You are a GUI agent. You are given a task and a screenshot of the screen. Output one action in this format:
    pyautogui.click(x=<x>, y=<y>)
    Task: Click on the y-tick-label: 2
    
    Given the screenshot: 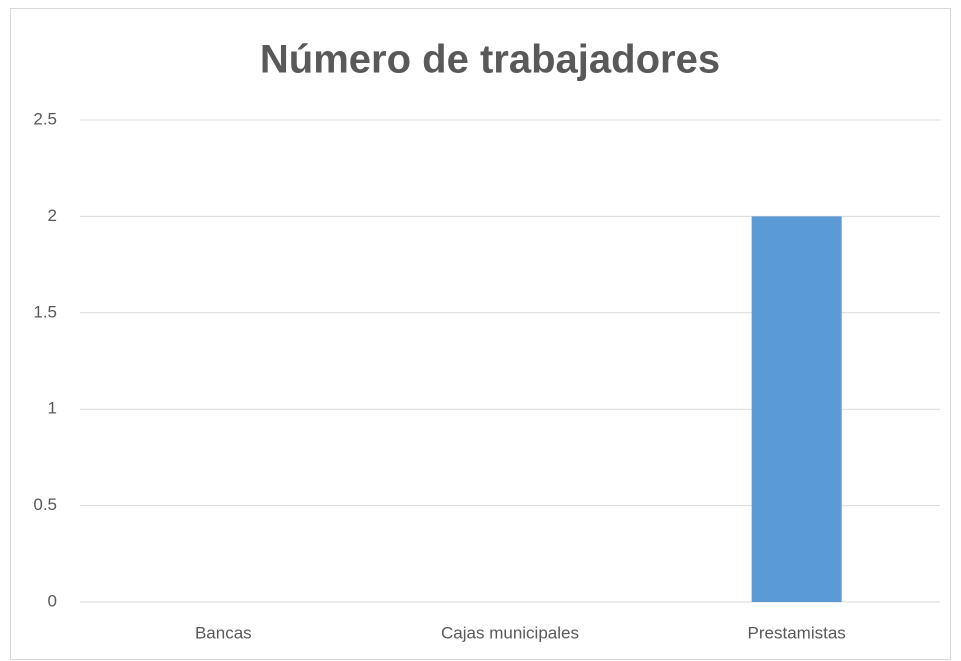 What is the action you would take?
    pyautogui.click(x=52, y=215)
    